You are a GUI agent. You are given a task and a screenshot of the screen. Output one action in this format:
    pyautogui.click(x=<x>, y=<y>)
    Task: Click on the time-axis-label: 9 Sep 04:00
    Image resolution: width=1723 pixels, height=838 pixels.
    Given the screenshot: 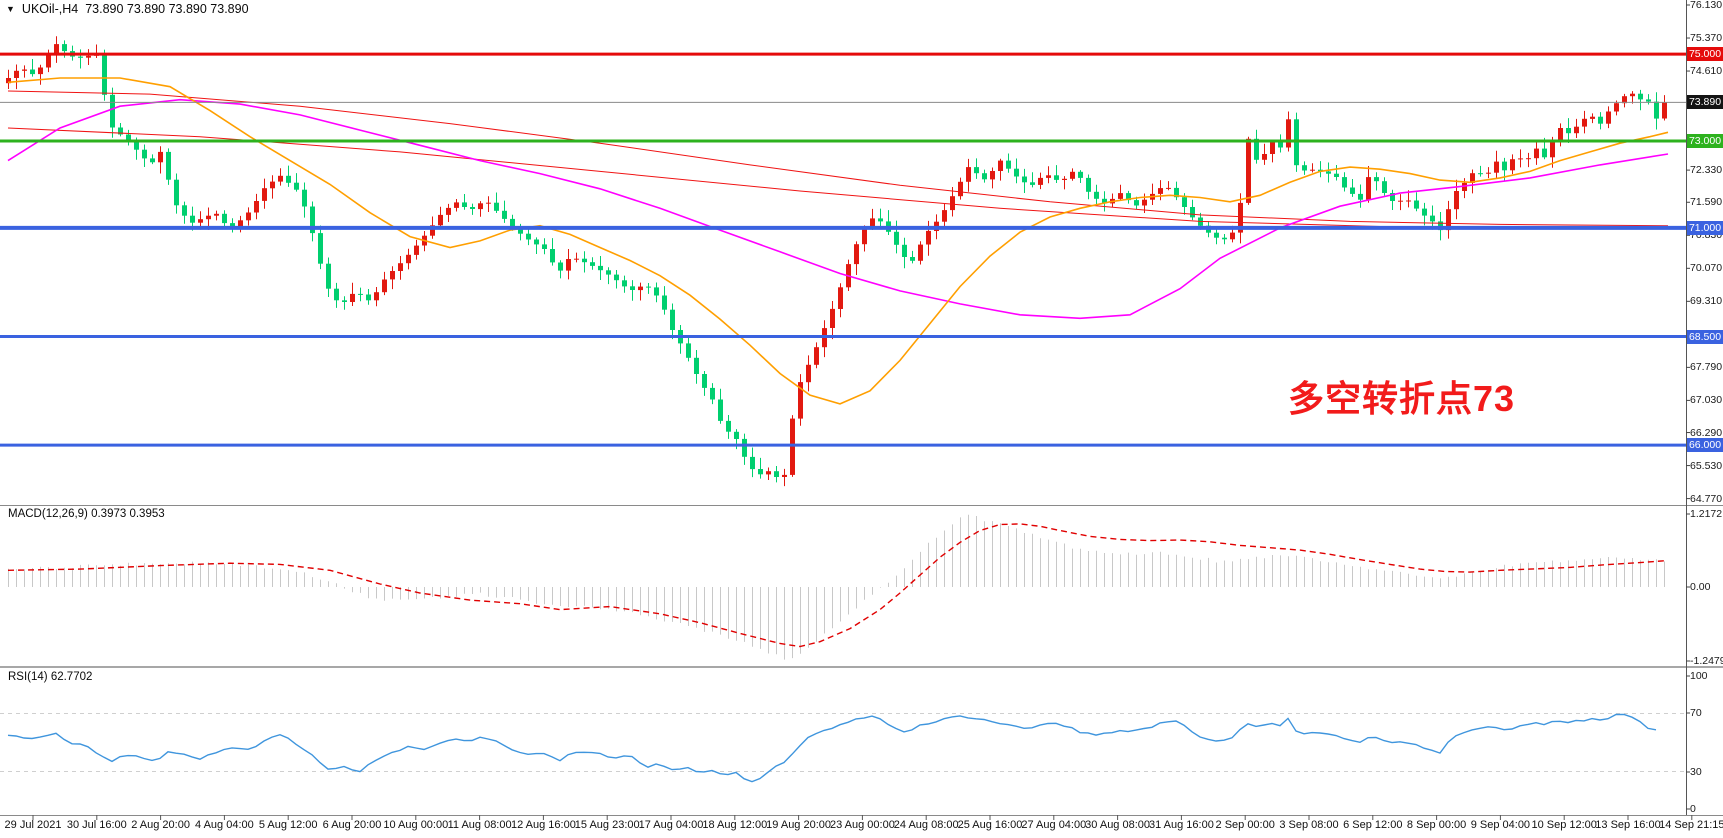 What is the action you would take?
    pyautogui.click(x=1500, y=825)
    